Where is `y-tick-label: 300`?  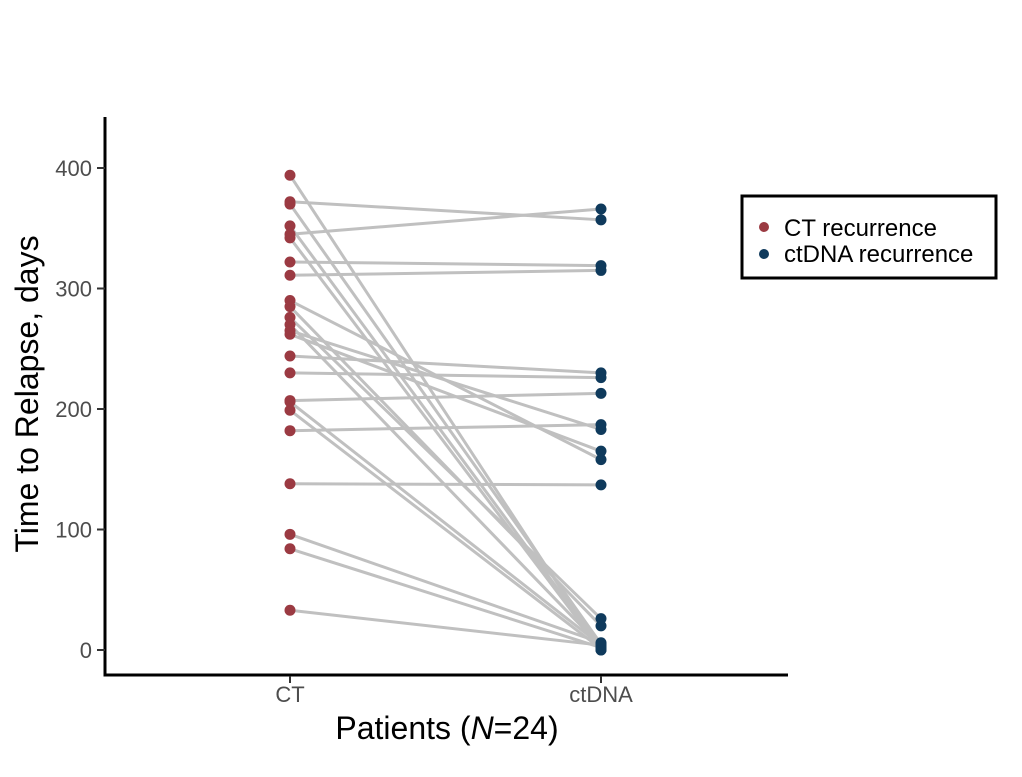 y-tick-label: 300 is located at coordinates (73, 289).